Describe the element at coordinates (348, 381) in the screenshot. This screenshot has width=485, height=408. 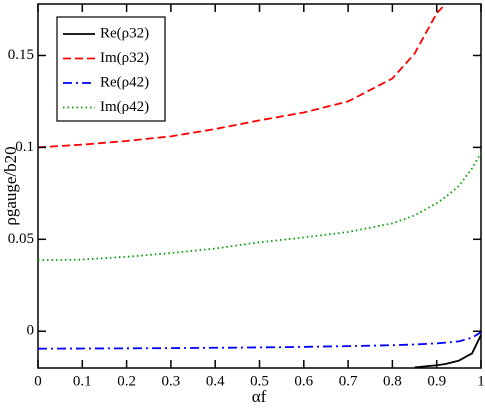
I see `x-tick-label: 0.7` at that location.